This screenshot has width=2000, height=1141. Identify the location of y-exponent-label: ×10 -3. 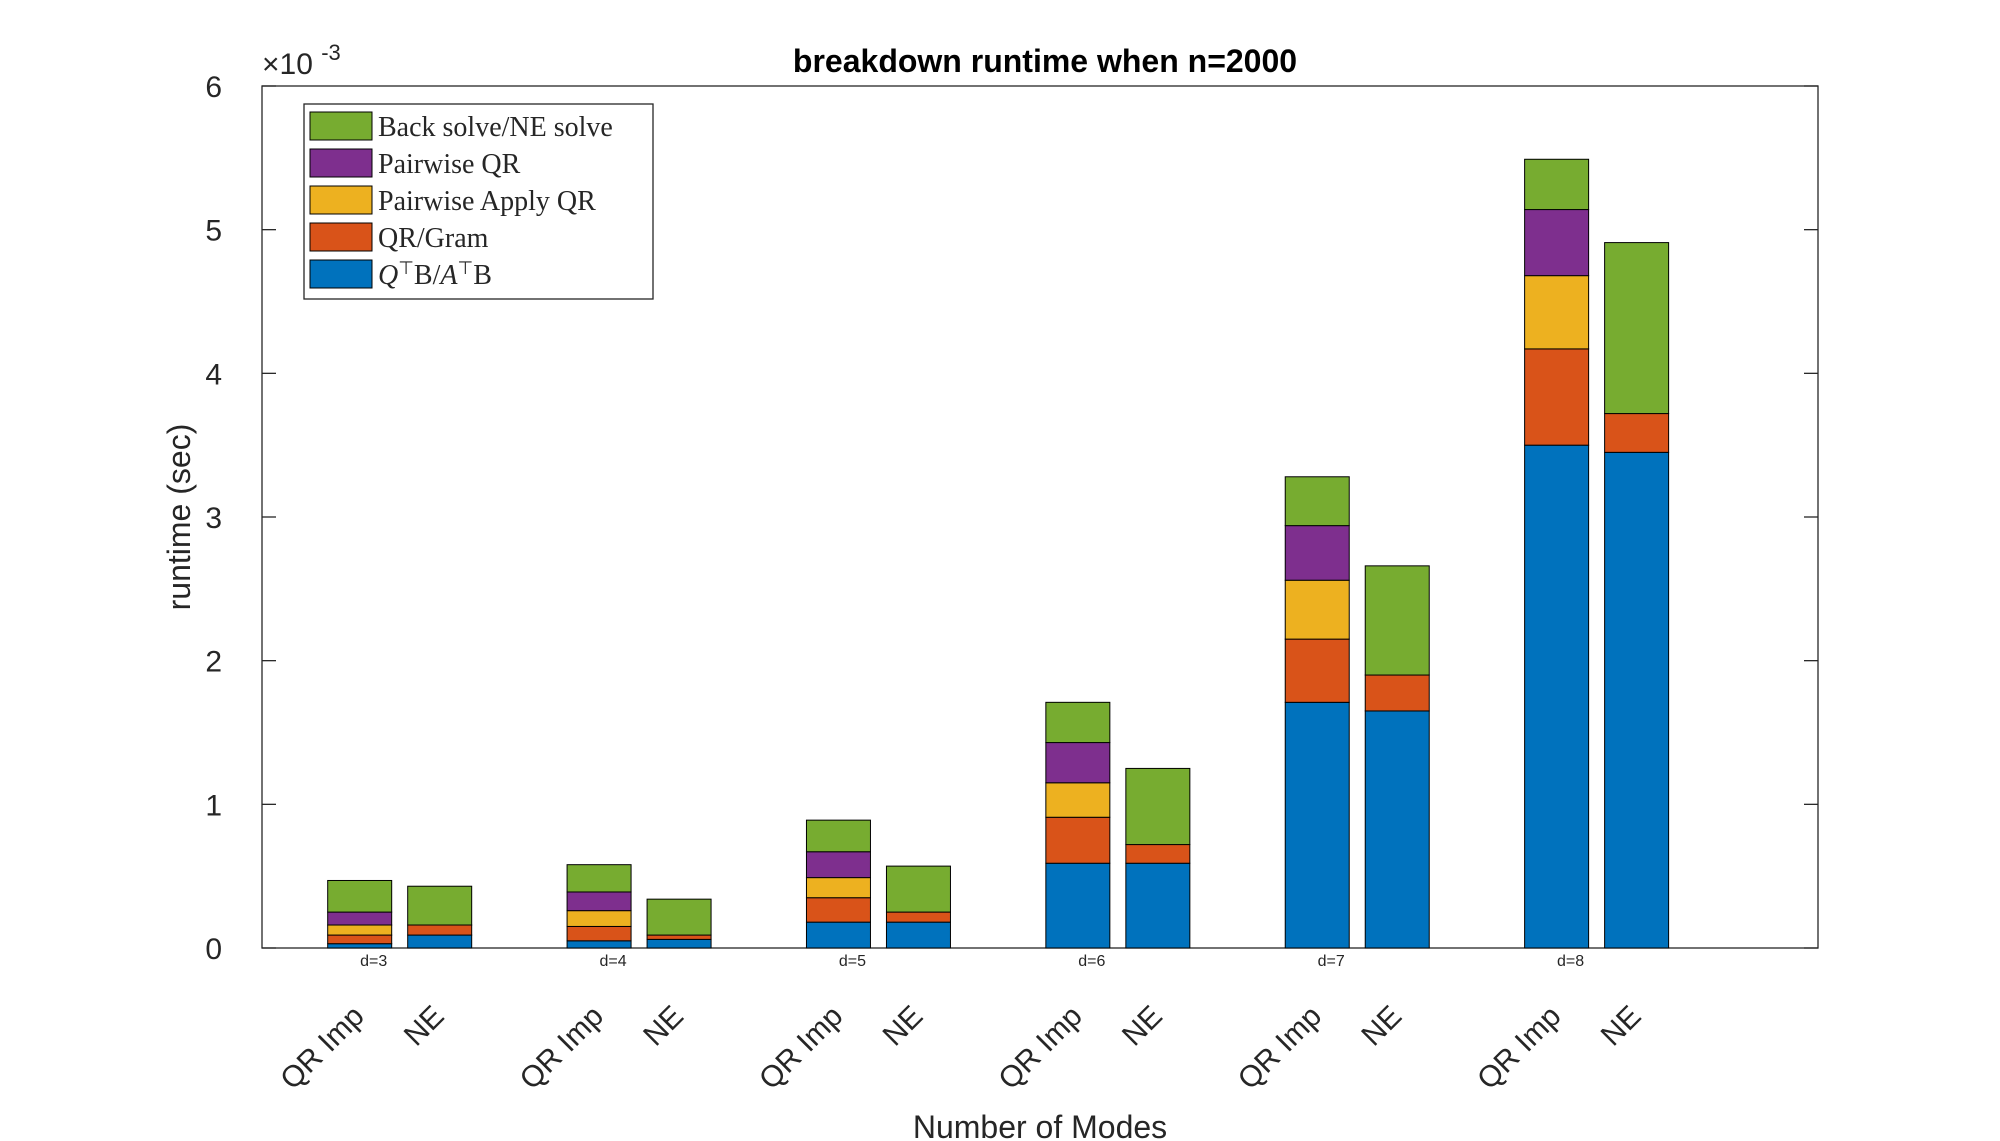
(301, 60).